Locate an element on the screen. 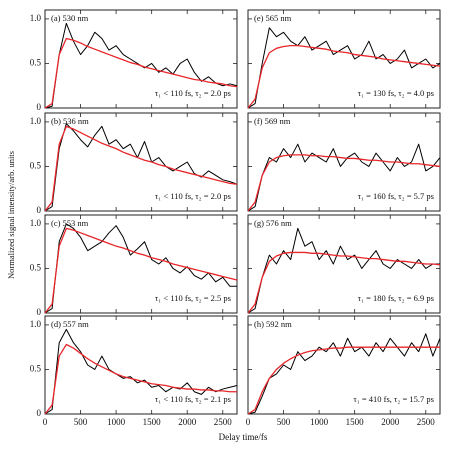 This screenshot has width=474, height=451. fit-annotation: τ₁ = 180 fs, τ₂ = 6.9 ps is located at coordinates (396, 298).